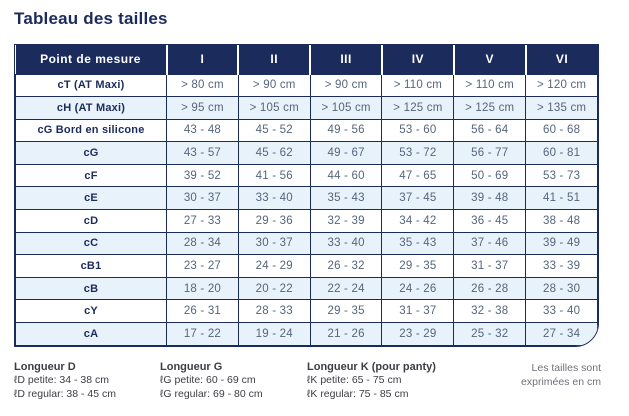 The image size is (629, 416). I want to click on size-cell: 21 - 26, so click(346, 334).